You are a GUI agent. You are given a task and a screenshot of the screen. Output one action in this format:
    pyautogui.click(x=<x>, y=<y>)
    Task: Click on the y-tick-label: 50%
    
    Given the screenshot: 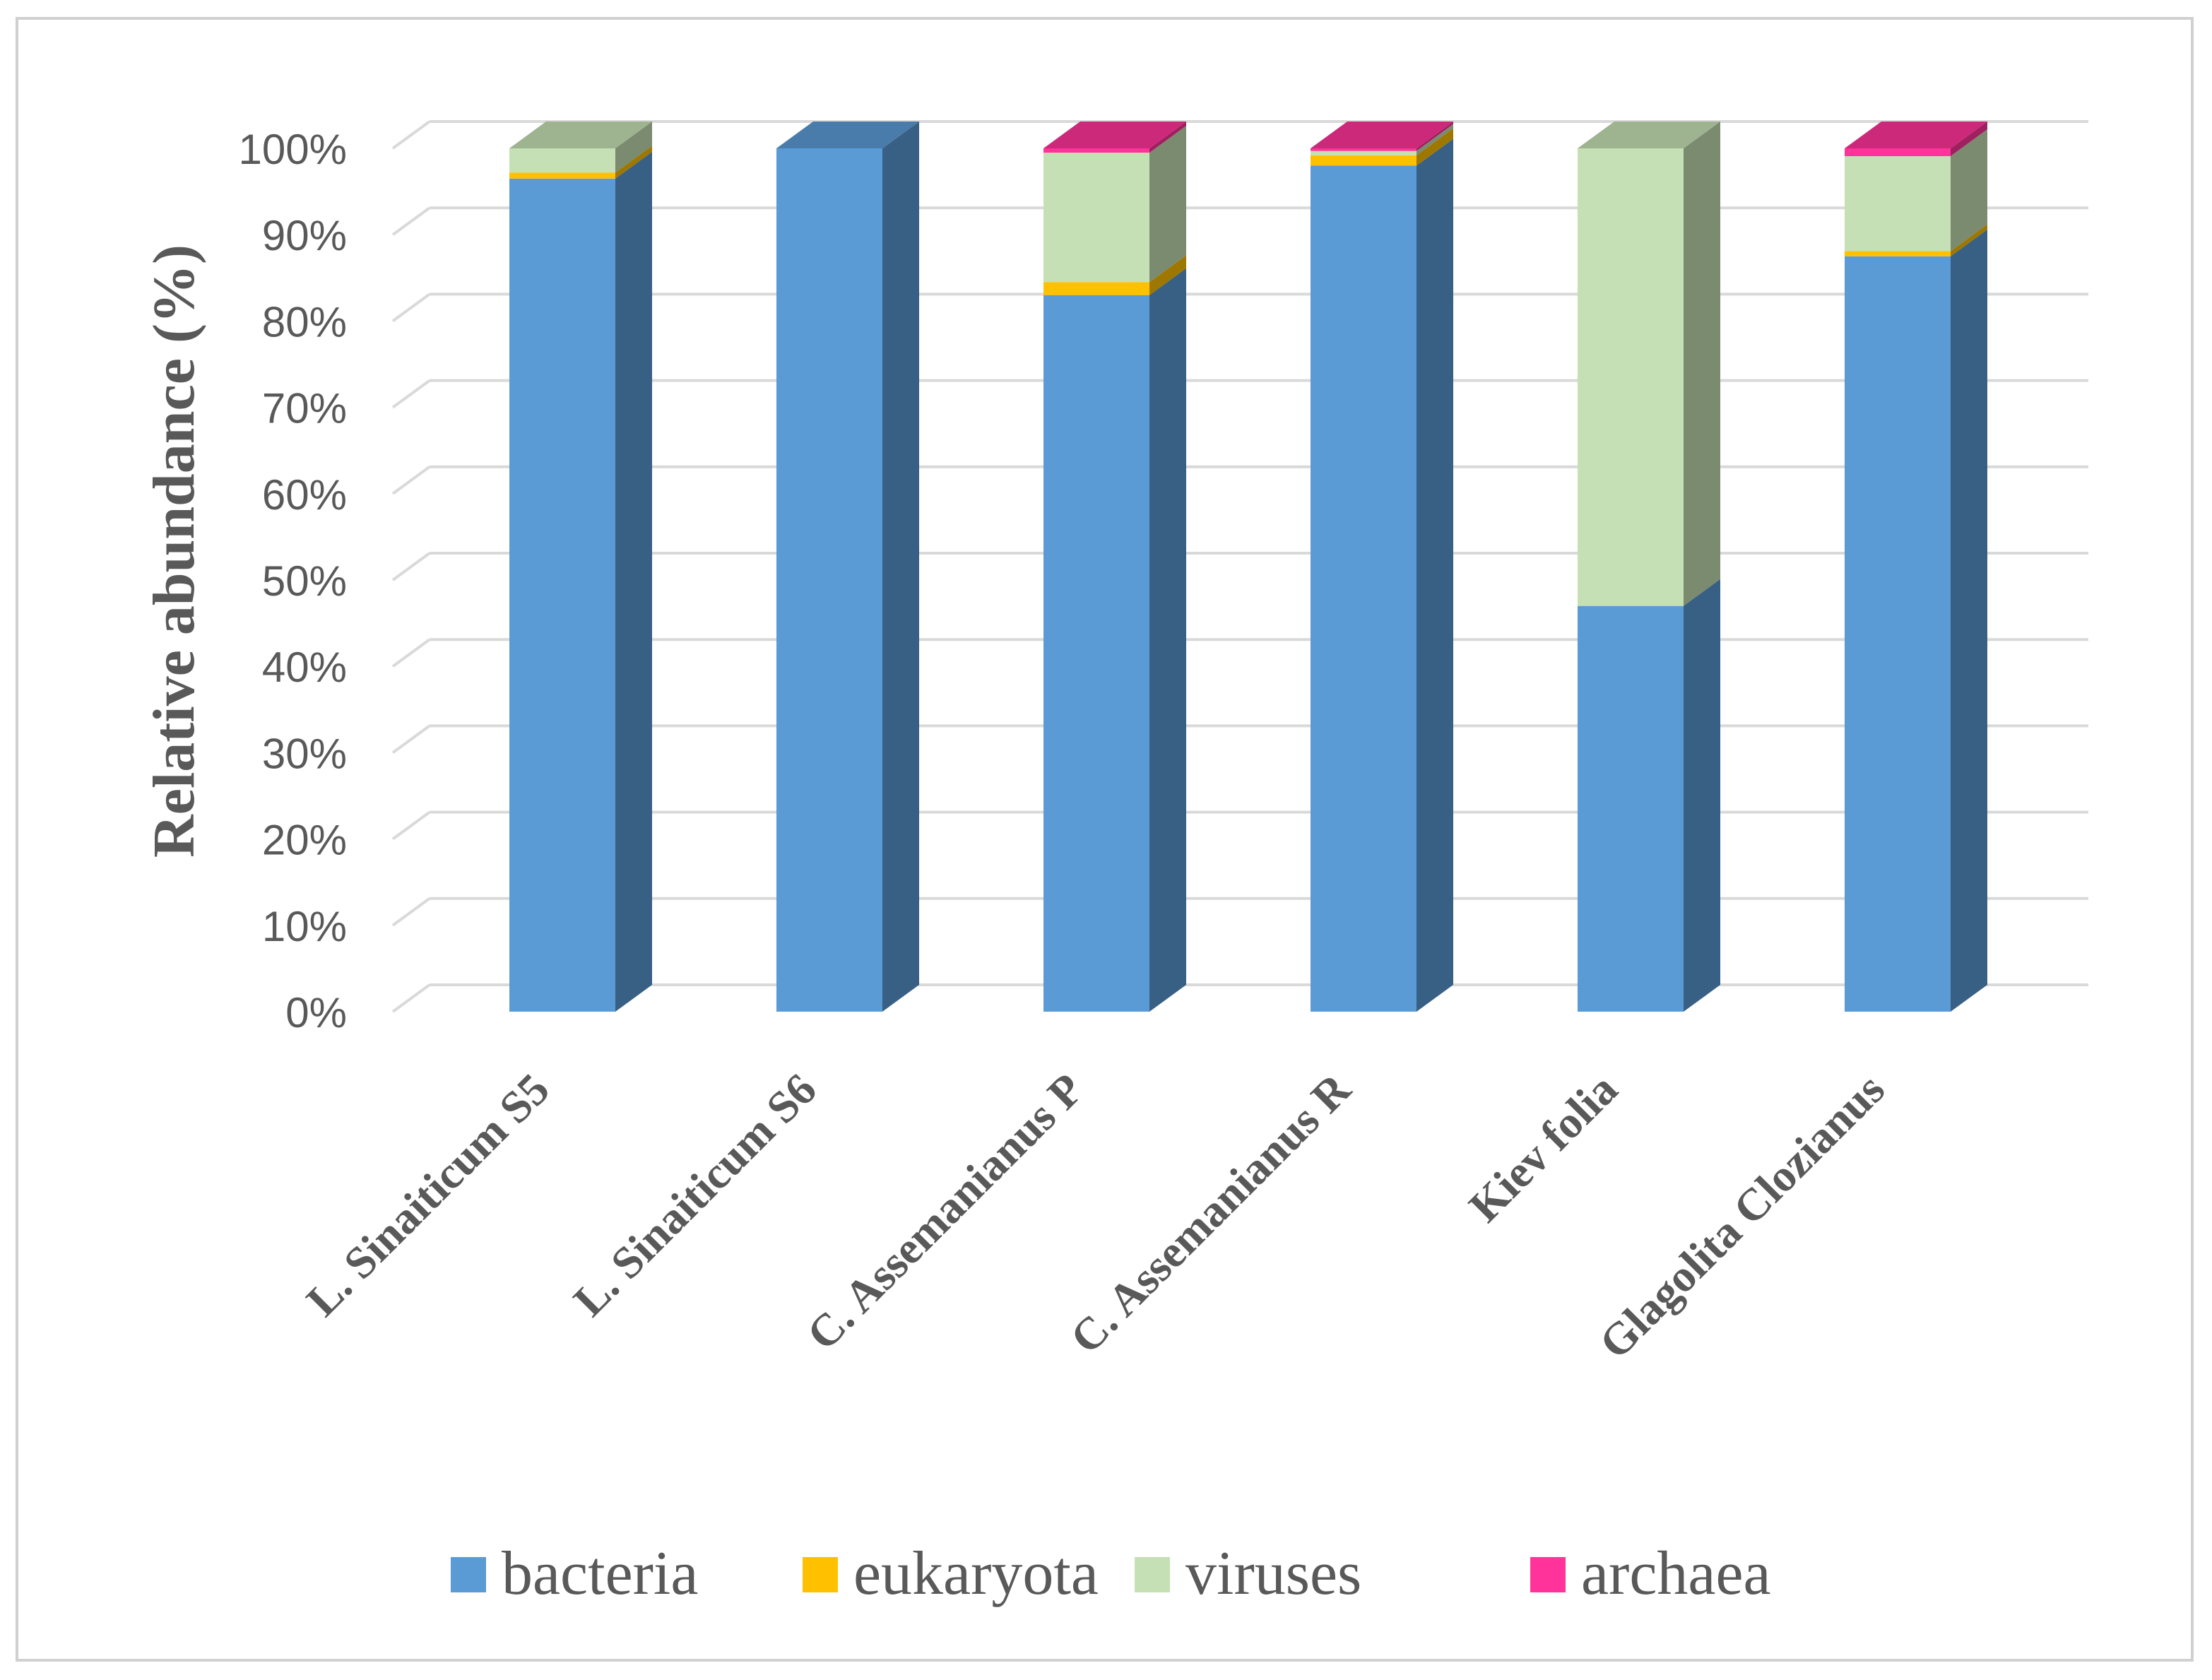 What is the action you would take?
    pyautogui.click(x=304, y=581)
    